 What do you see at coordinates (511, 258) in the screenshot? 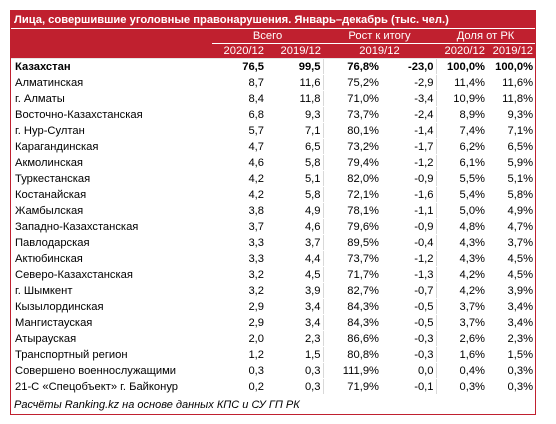
I see `share-2019-cell: 4,5%` at bounding box center [511, 258].